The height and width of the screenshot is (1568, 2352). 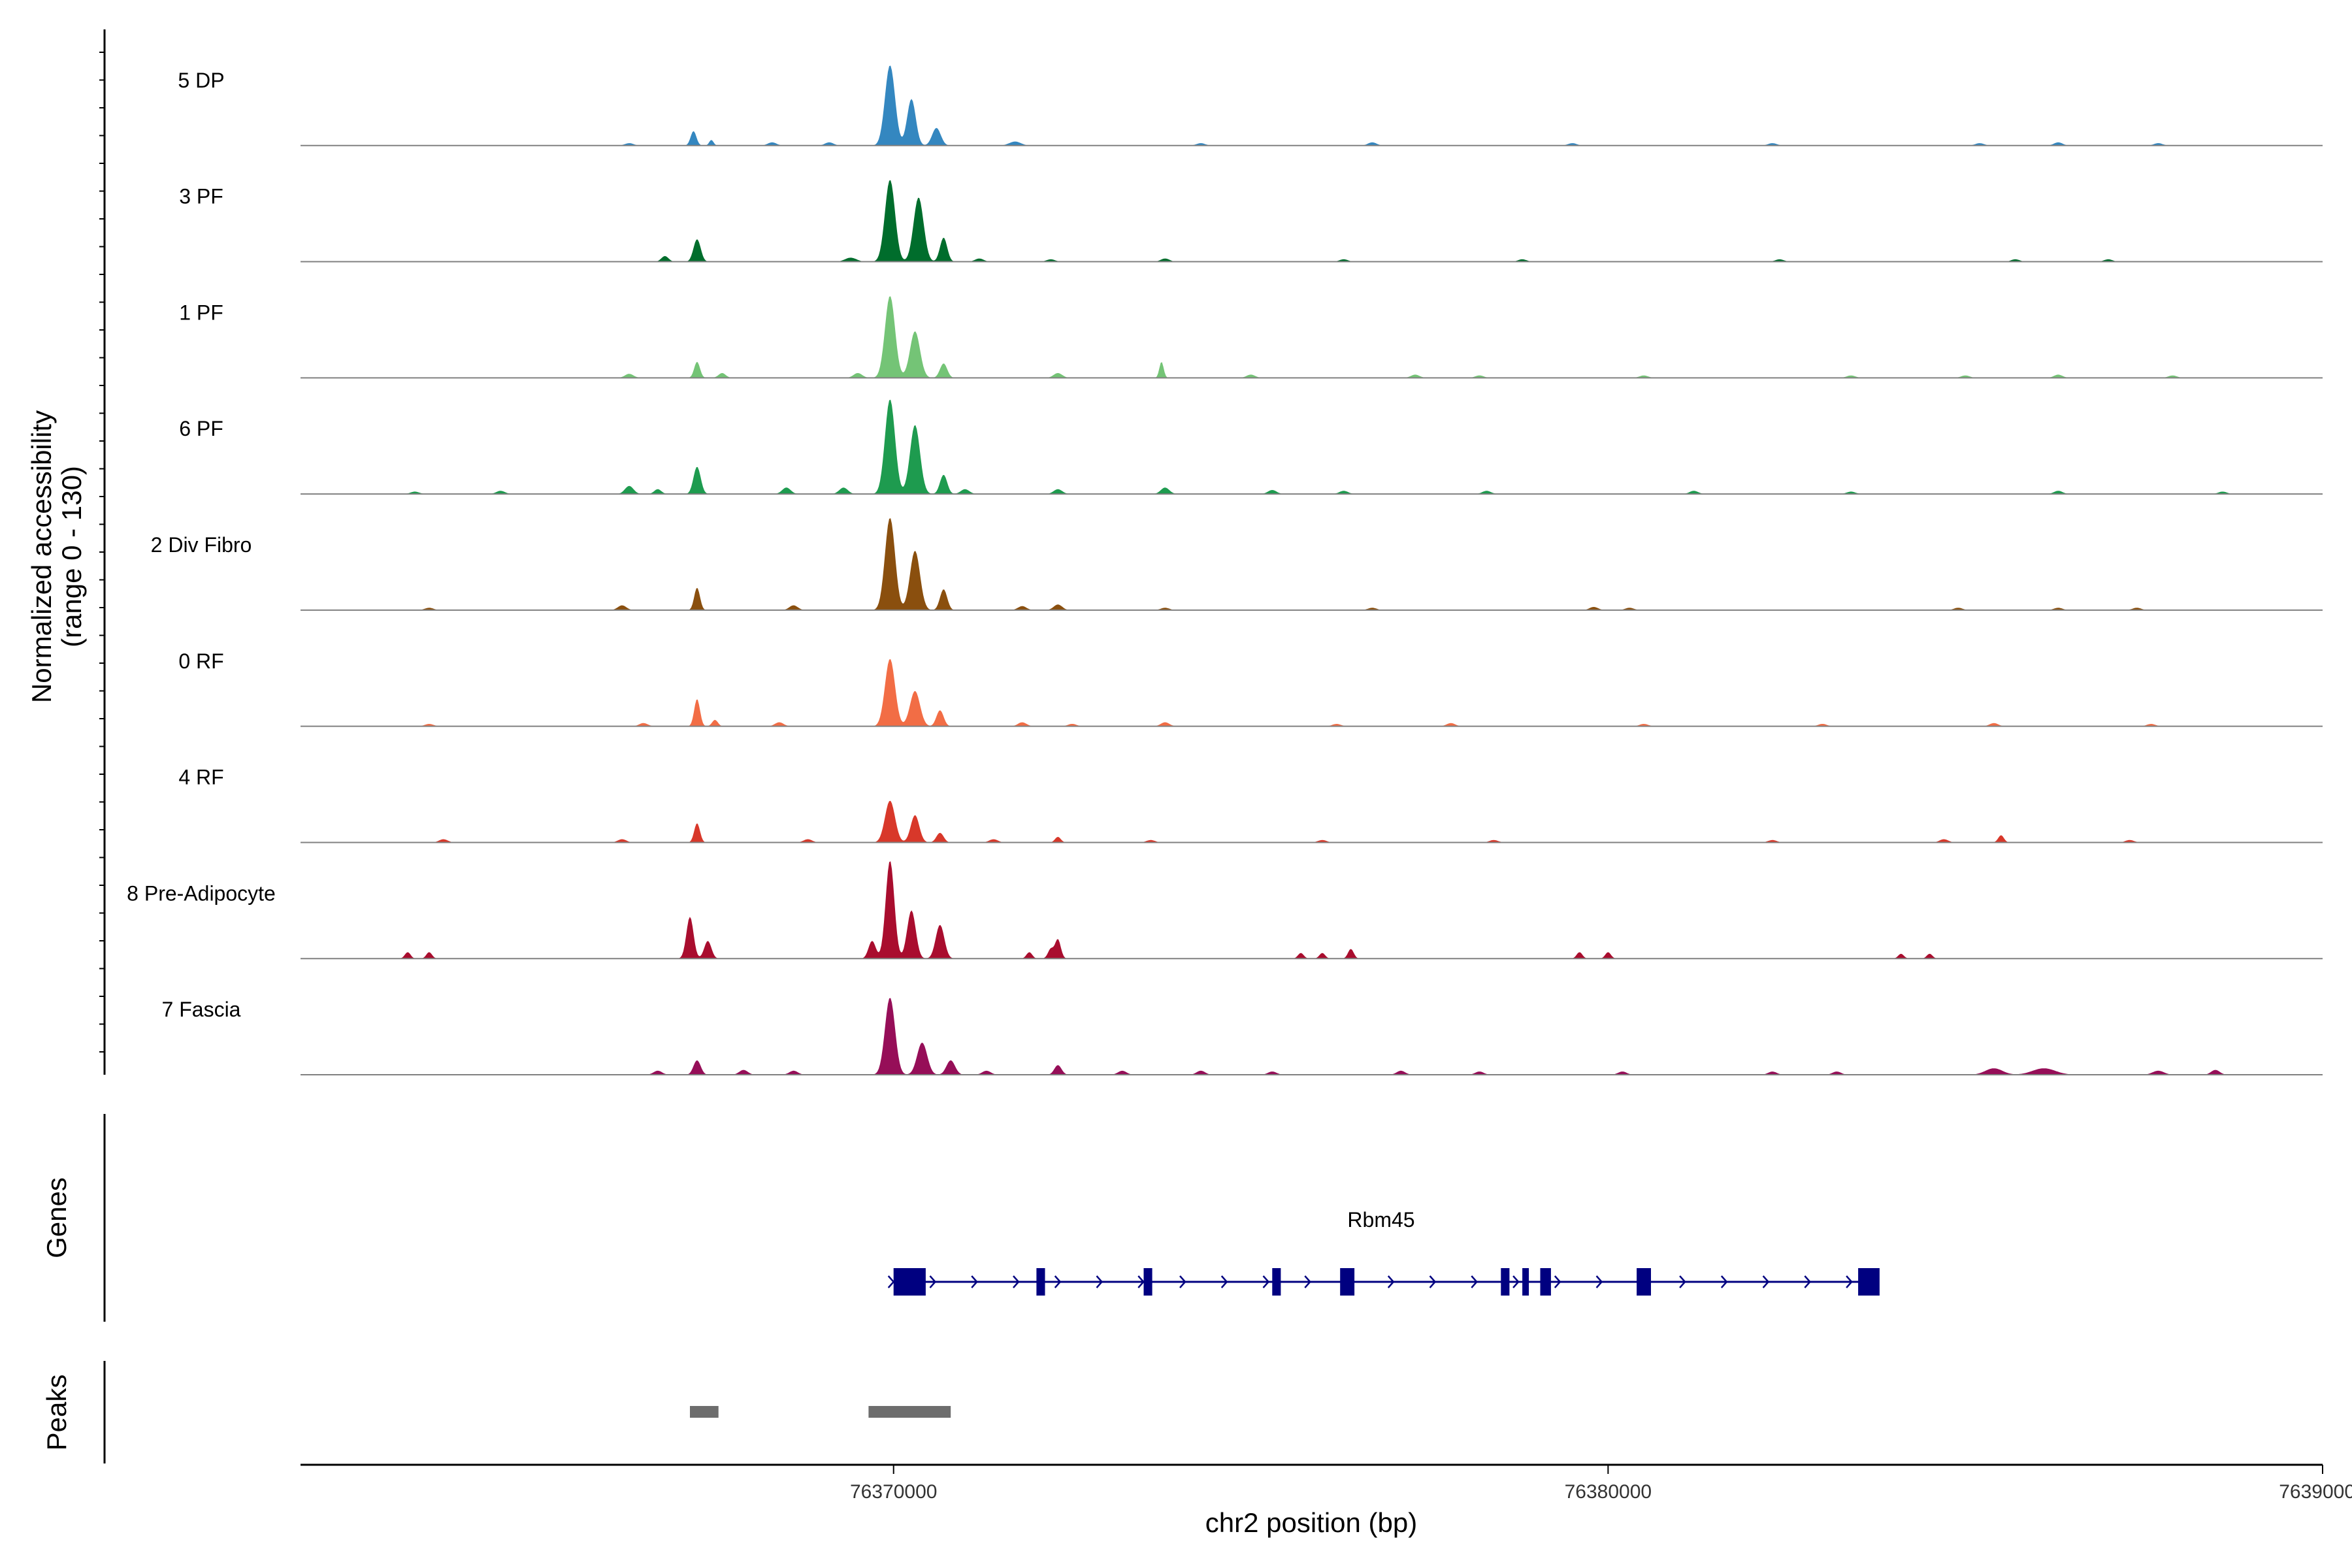 I want to click on track-7-fascia: 7 Fascia, so click(x=1242, y=1036).